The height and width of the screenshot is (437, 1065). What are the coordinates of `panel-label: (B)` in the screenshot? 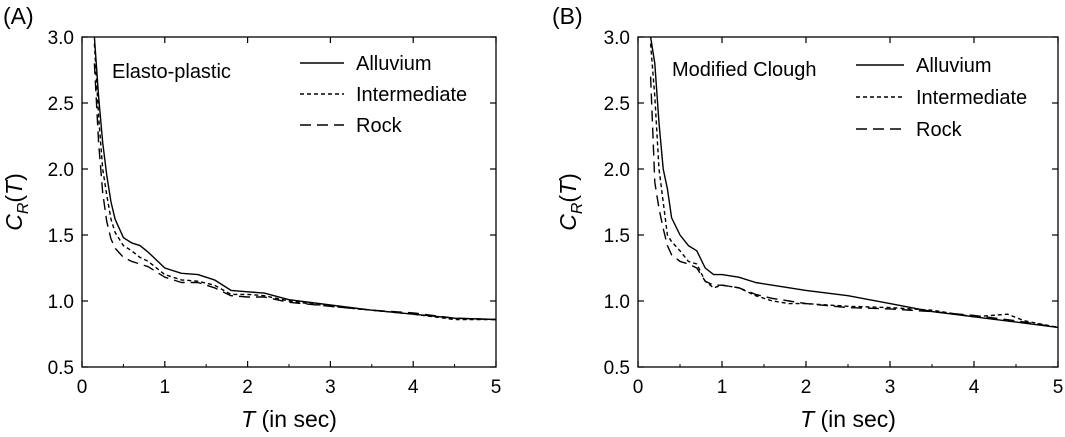 It's located at (567, 16).